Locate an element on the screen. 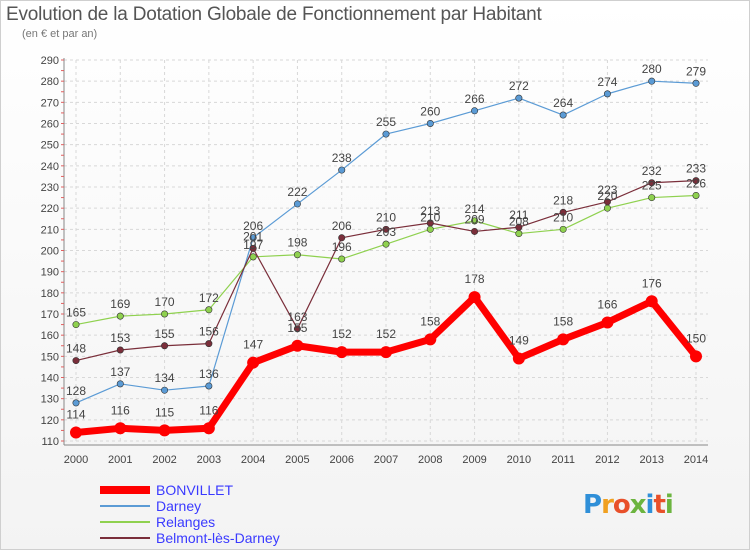  data-label-belmont-l-s-darney: 155 is located at coordinates (165, 334).